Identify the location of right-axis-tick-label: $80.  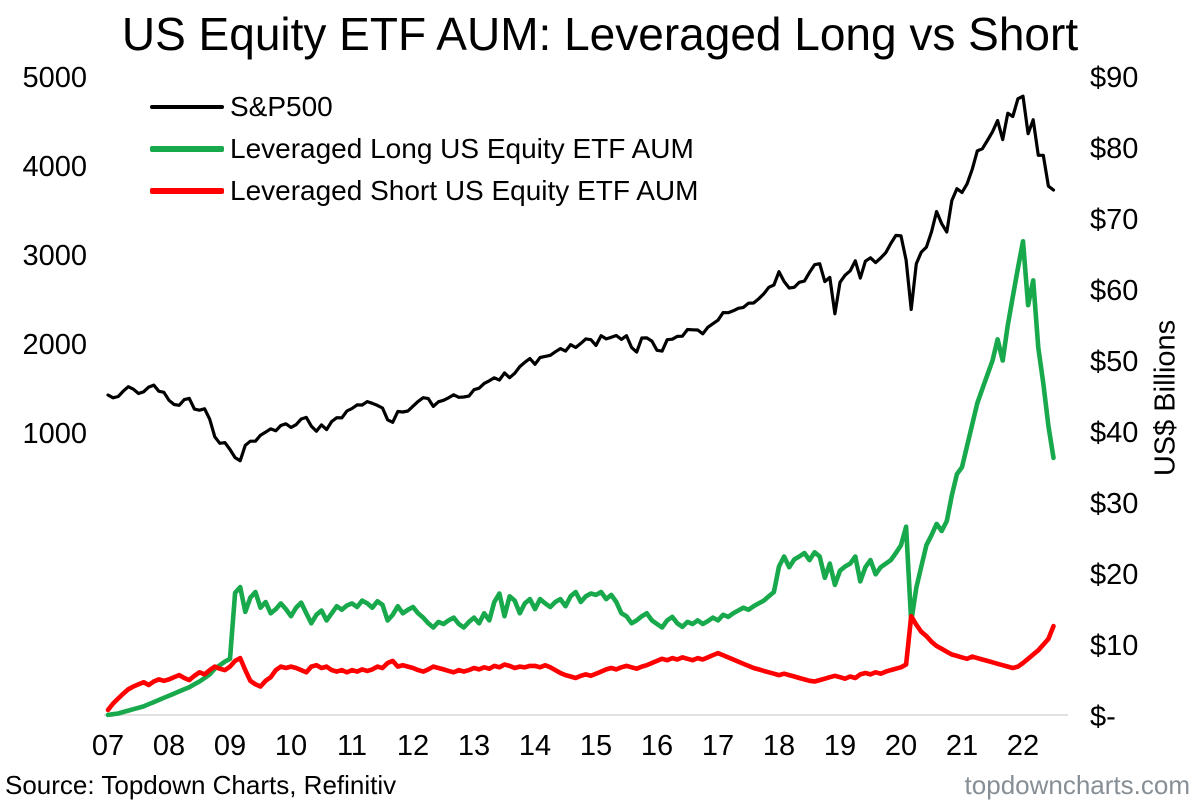
(1114, 149).